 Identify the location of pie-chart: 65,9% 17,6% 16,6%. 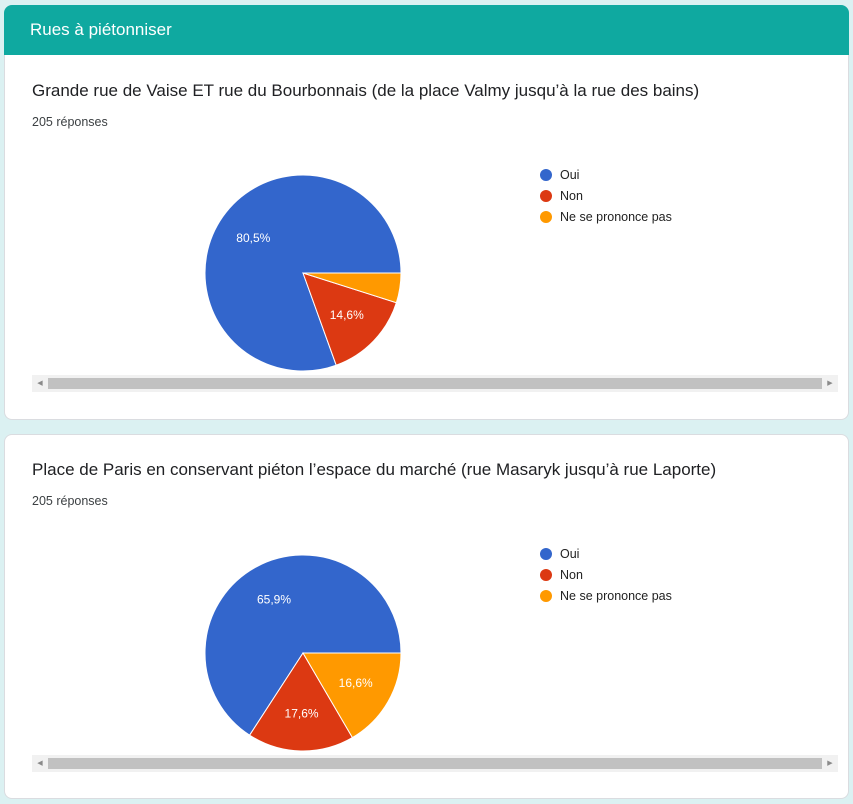
(303, 653).